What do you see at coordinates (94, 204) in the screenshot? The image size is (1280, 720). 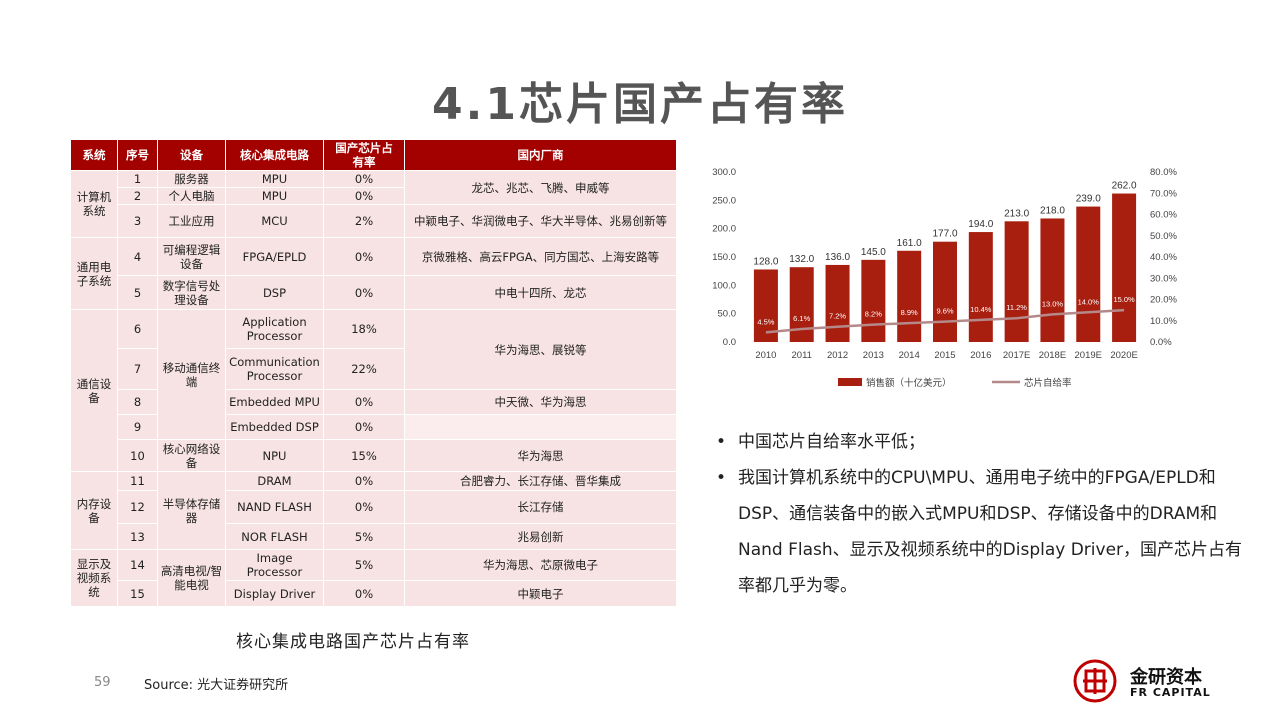 I see `system-cell: 计算机系统` at bounding box center [94, 204].